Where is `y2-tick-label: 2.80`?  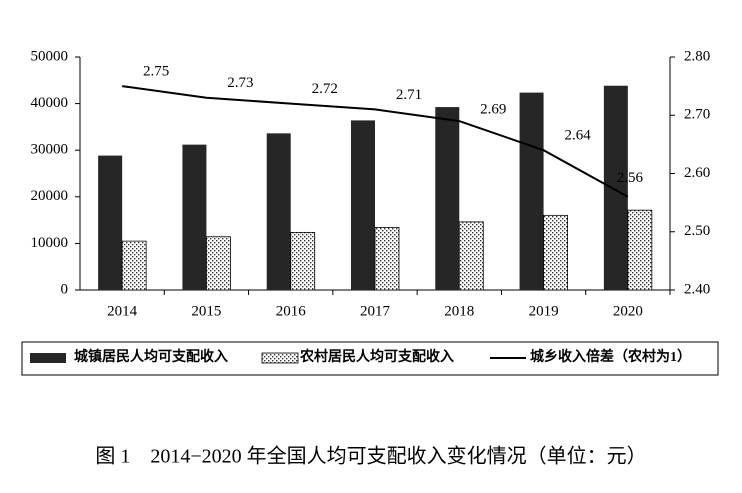
y2-tick-label: 2.80 is located at coordinates (697, 56).